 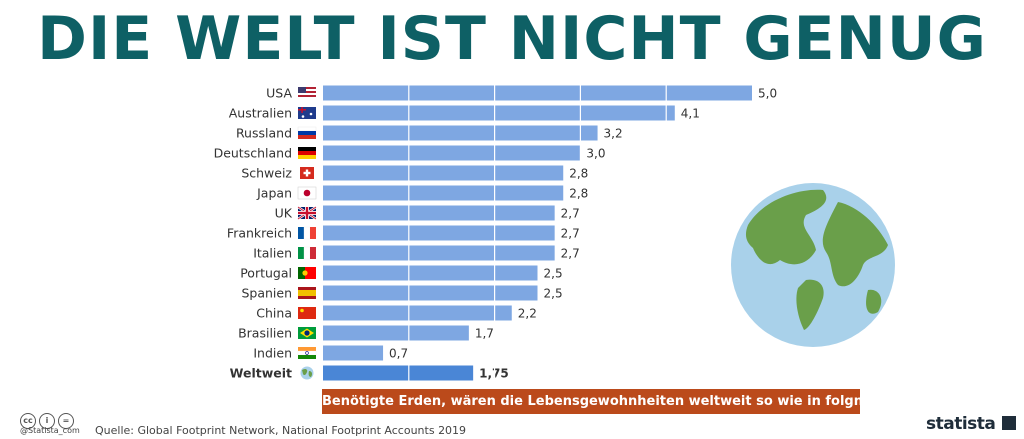 I want to click on bar-frankreich, so click(x=439, y=233).